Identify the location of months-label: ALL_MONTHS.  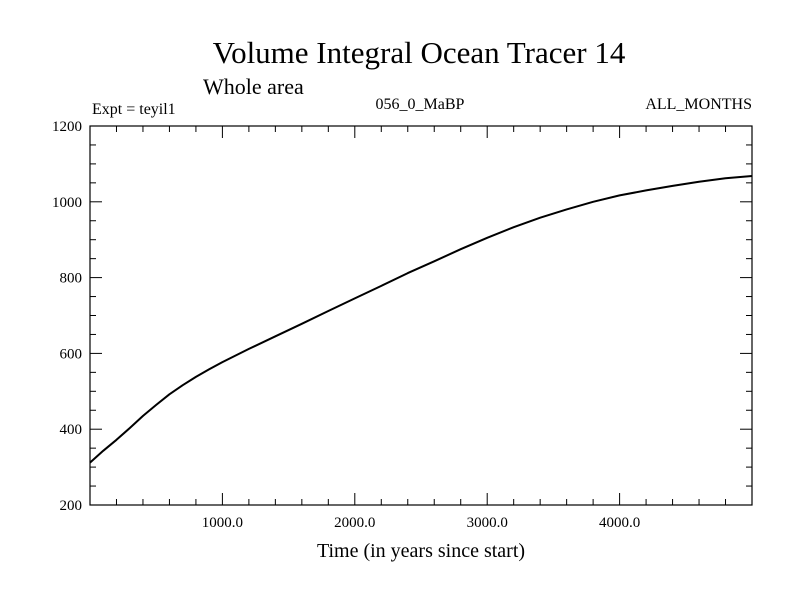
(698, 104).